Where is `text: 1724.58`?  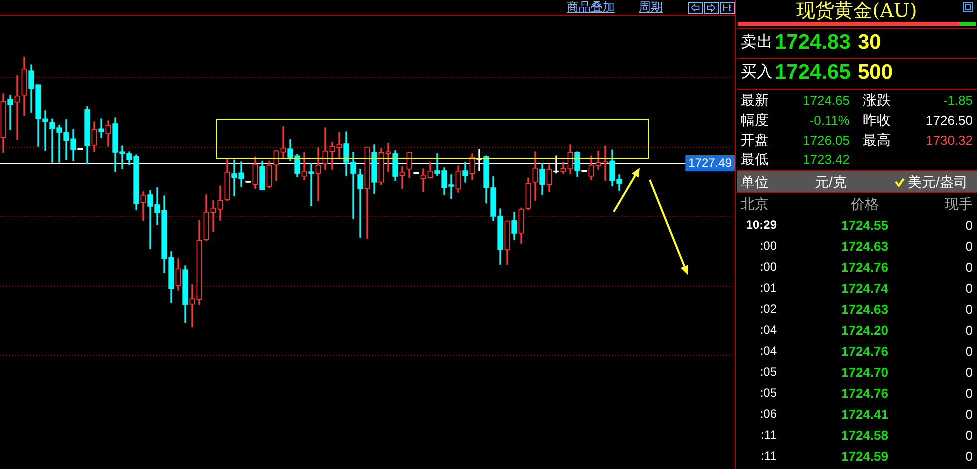 text: 1724.58 is located at coordinates (865, 435).